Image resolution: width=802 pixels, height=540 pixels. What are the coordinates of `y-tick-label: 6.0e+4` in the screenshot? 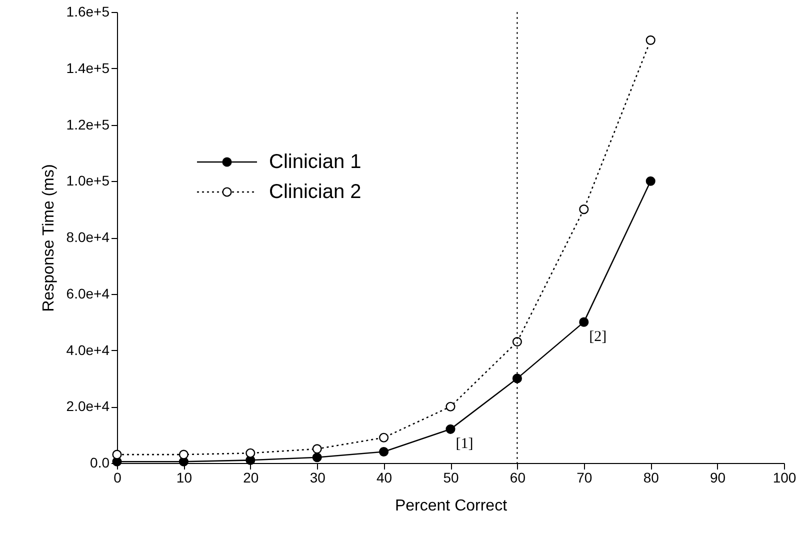 It's located at (88, 293).